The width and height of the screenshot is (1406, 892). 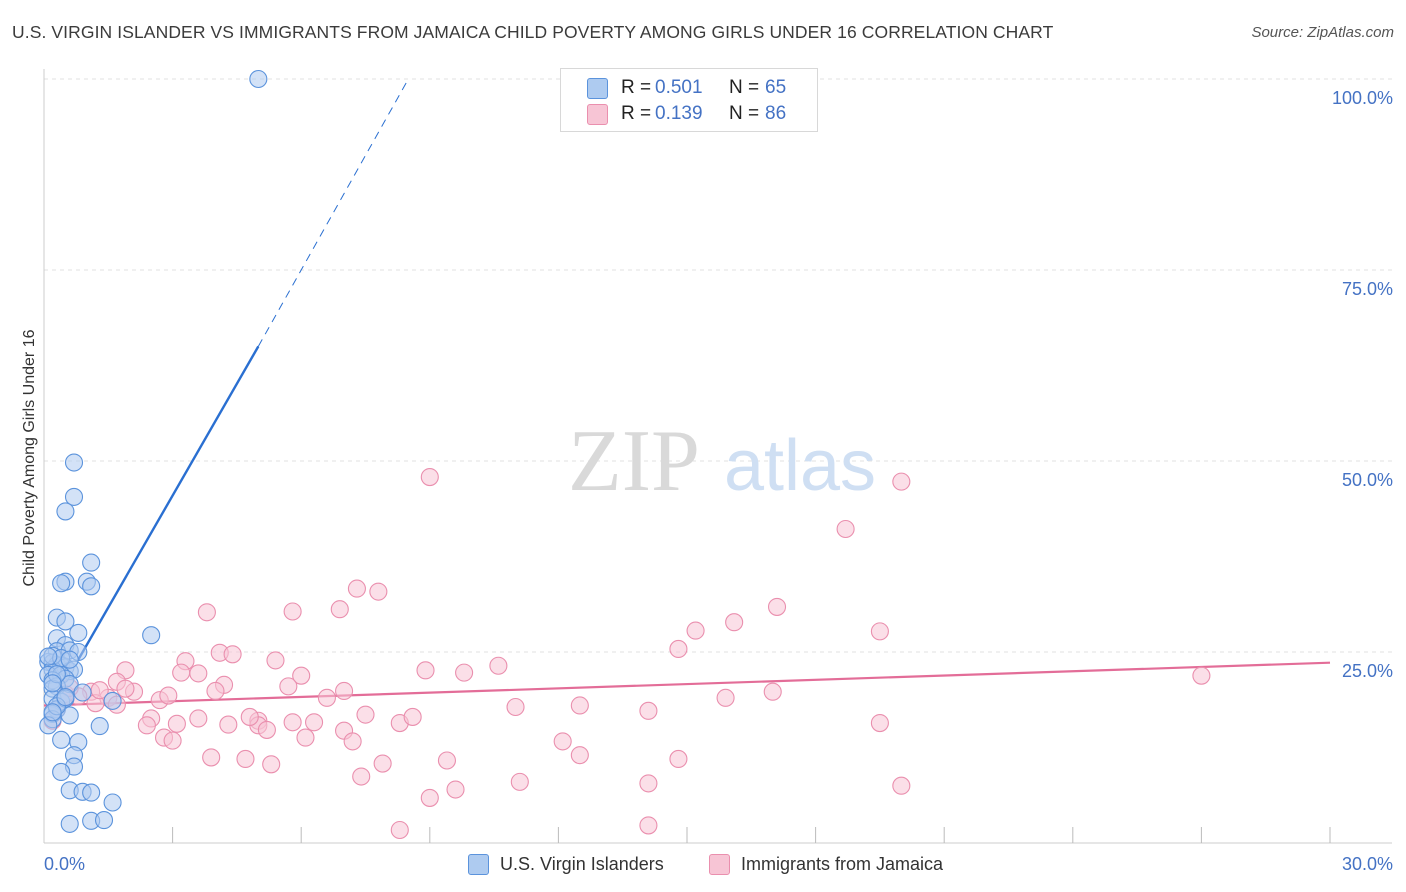 I want to click on x-tick-label: 0.0%, so click(x=64, y=864).